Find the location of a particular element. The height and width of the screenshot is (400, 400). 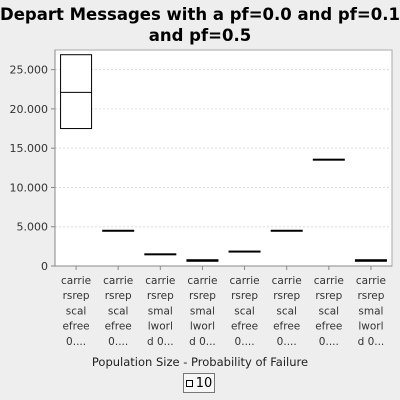

box is located at coordinates (76, 92).